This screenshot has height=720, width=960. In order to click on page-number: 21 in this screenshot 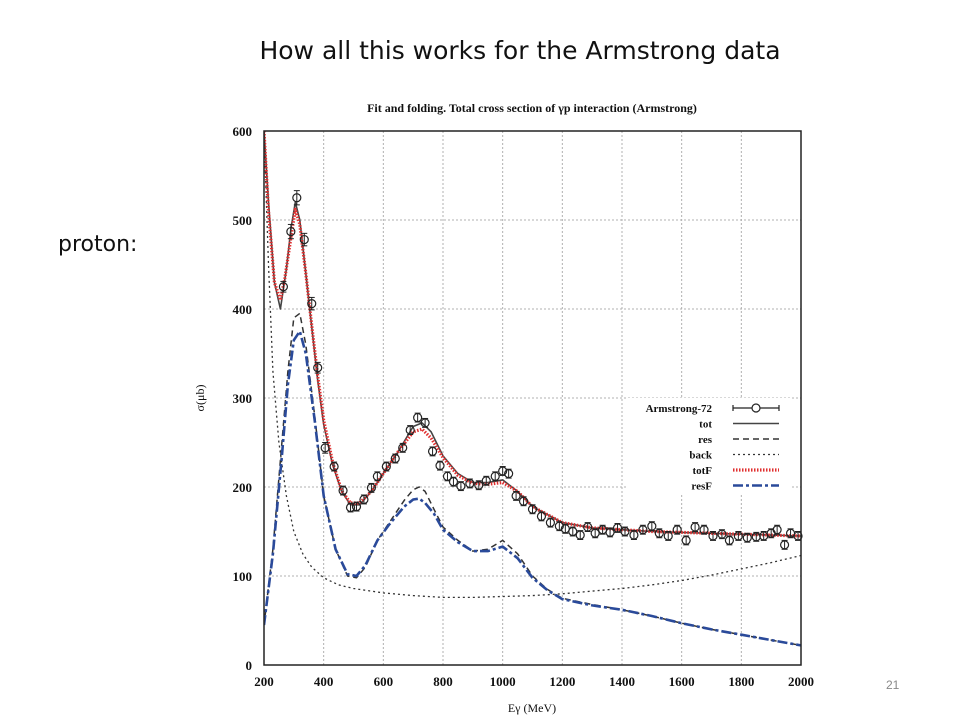, I will do `click(893, 685)`.